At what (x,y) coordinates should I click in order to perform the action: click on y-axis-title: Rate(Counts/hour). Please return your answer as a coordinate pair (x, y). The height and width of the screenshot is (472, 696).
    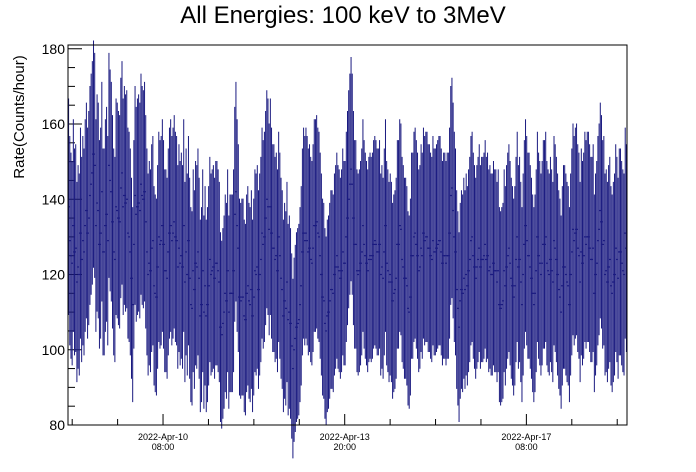
    Looking at the image, I should click on (19, 116).